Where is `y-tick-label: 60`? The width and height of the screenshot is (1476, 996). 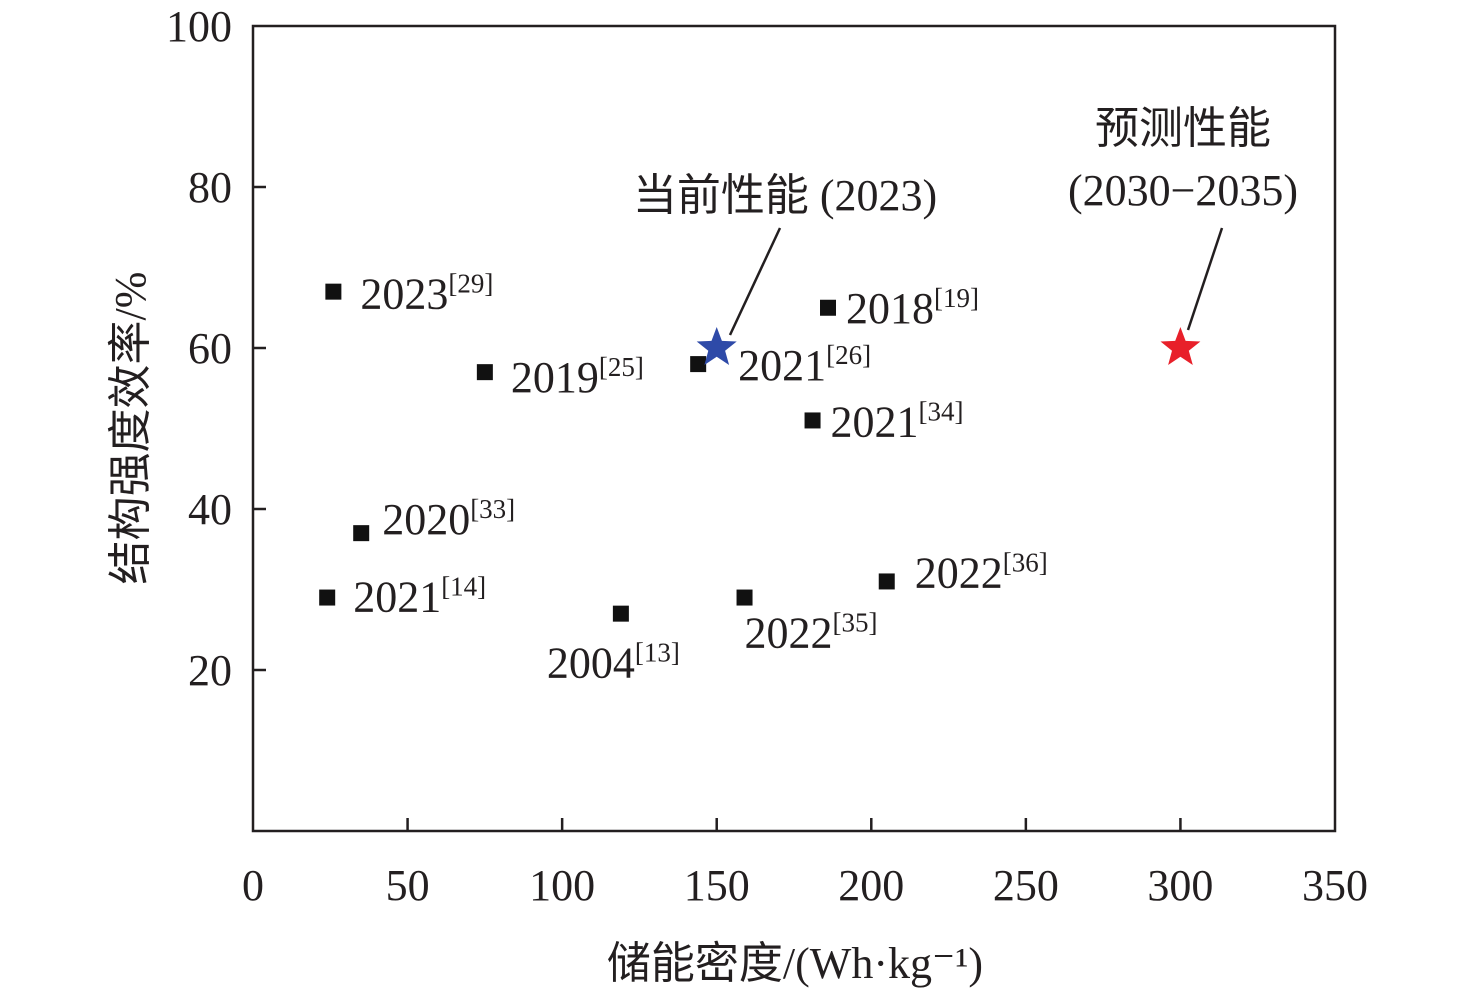 y-tick-label: 60 is located at coordinates (210, 348).